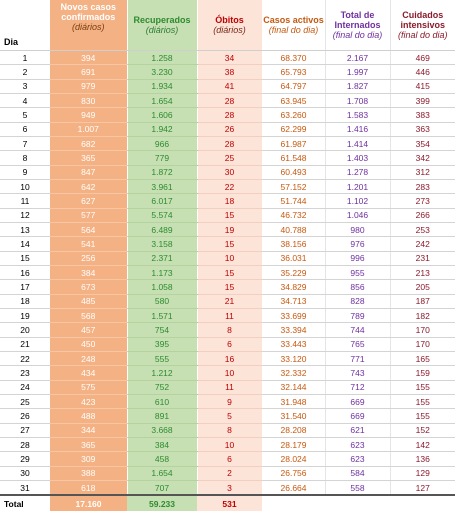 The width and height of the screenshot is (455, 511). I want to click on total-row: Total 17.160 59.233 531, so click(227, 503).